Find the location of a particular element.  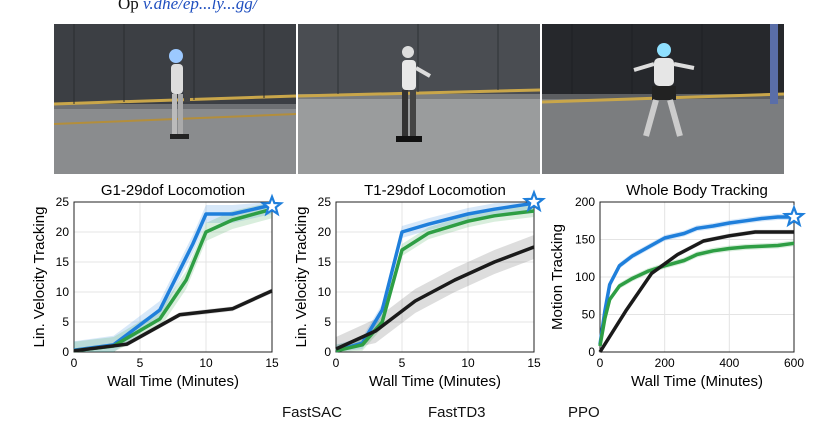

legend-item-fastsac: FastSAC is located at coordinates (312, 412).